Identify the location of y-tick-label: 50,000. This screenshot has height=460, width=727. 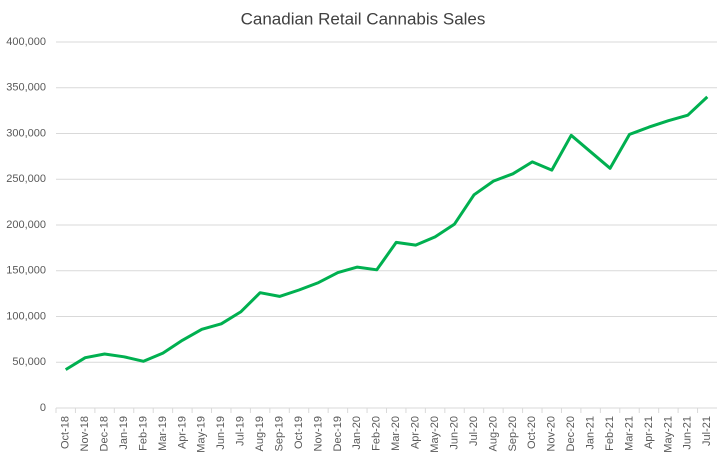
(29, 362).